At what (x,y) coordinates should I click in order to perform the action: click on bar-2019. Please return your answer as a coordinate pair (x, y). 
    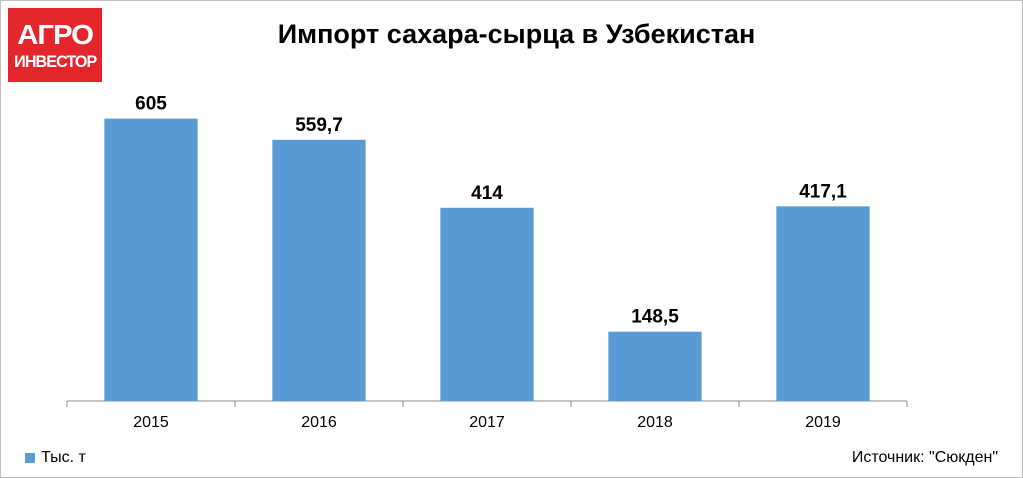
    Looking at the image, I should click on (823, 303).